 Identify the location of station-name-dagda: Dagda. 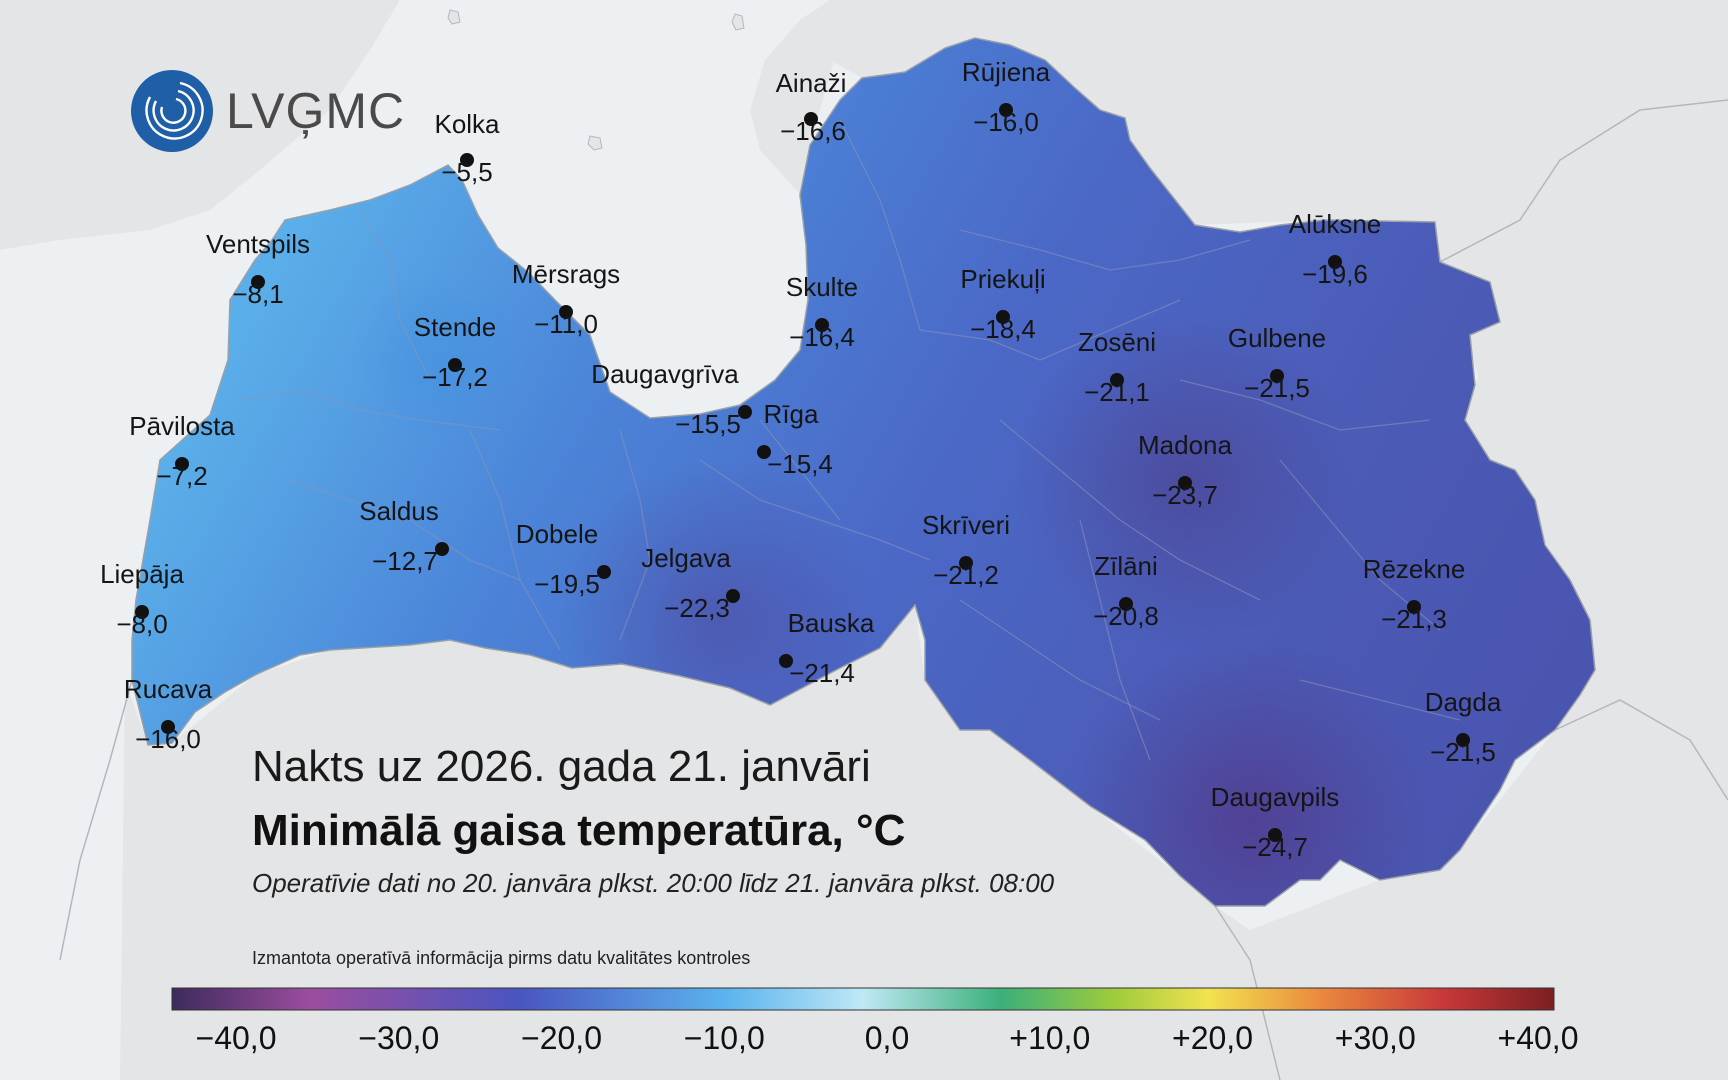
(1463, 702).